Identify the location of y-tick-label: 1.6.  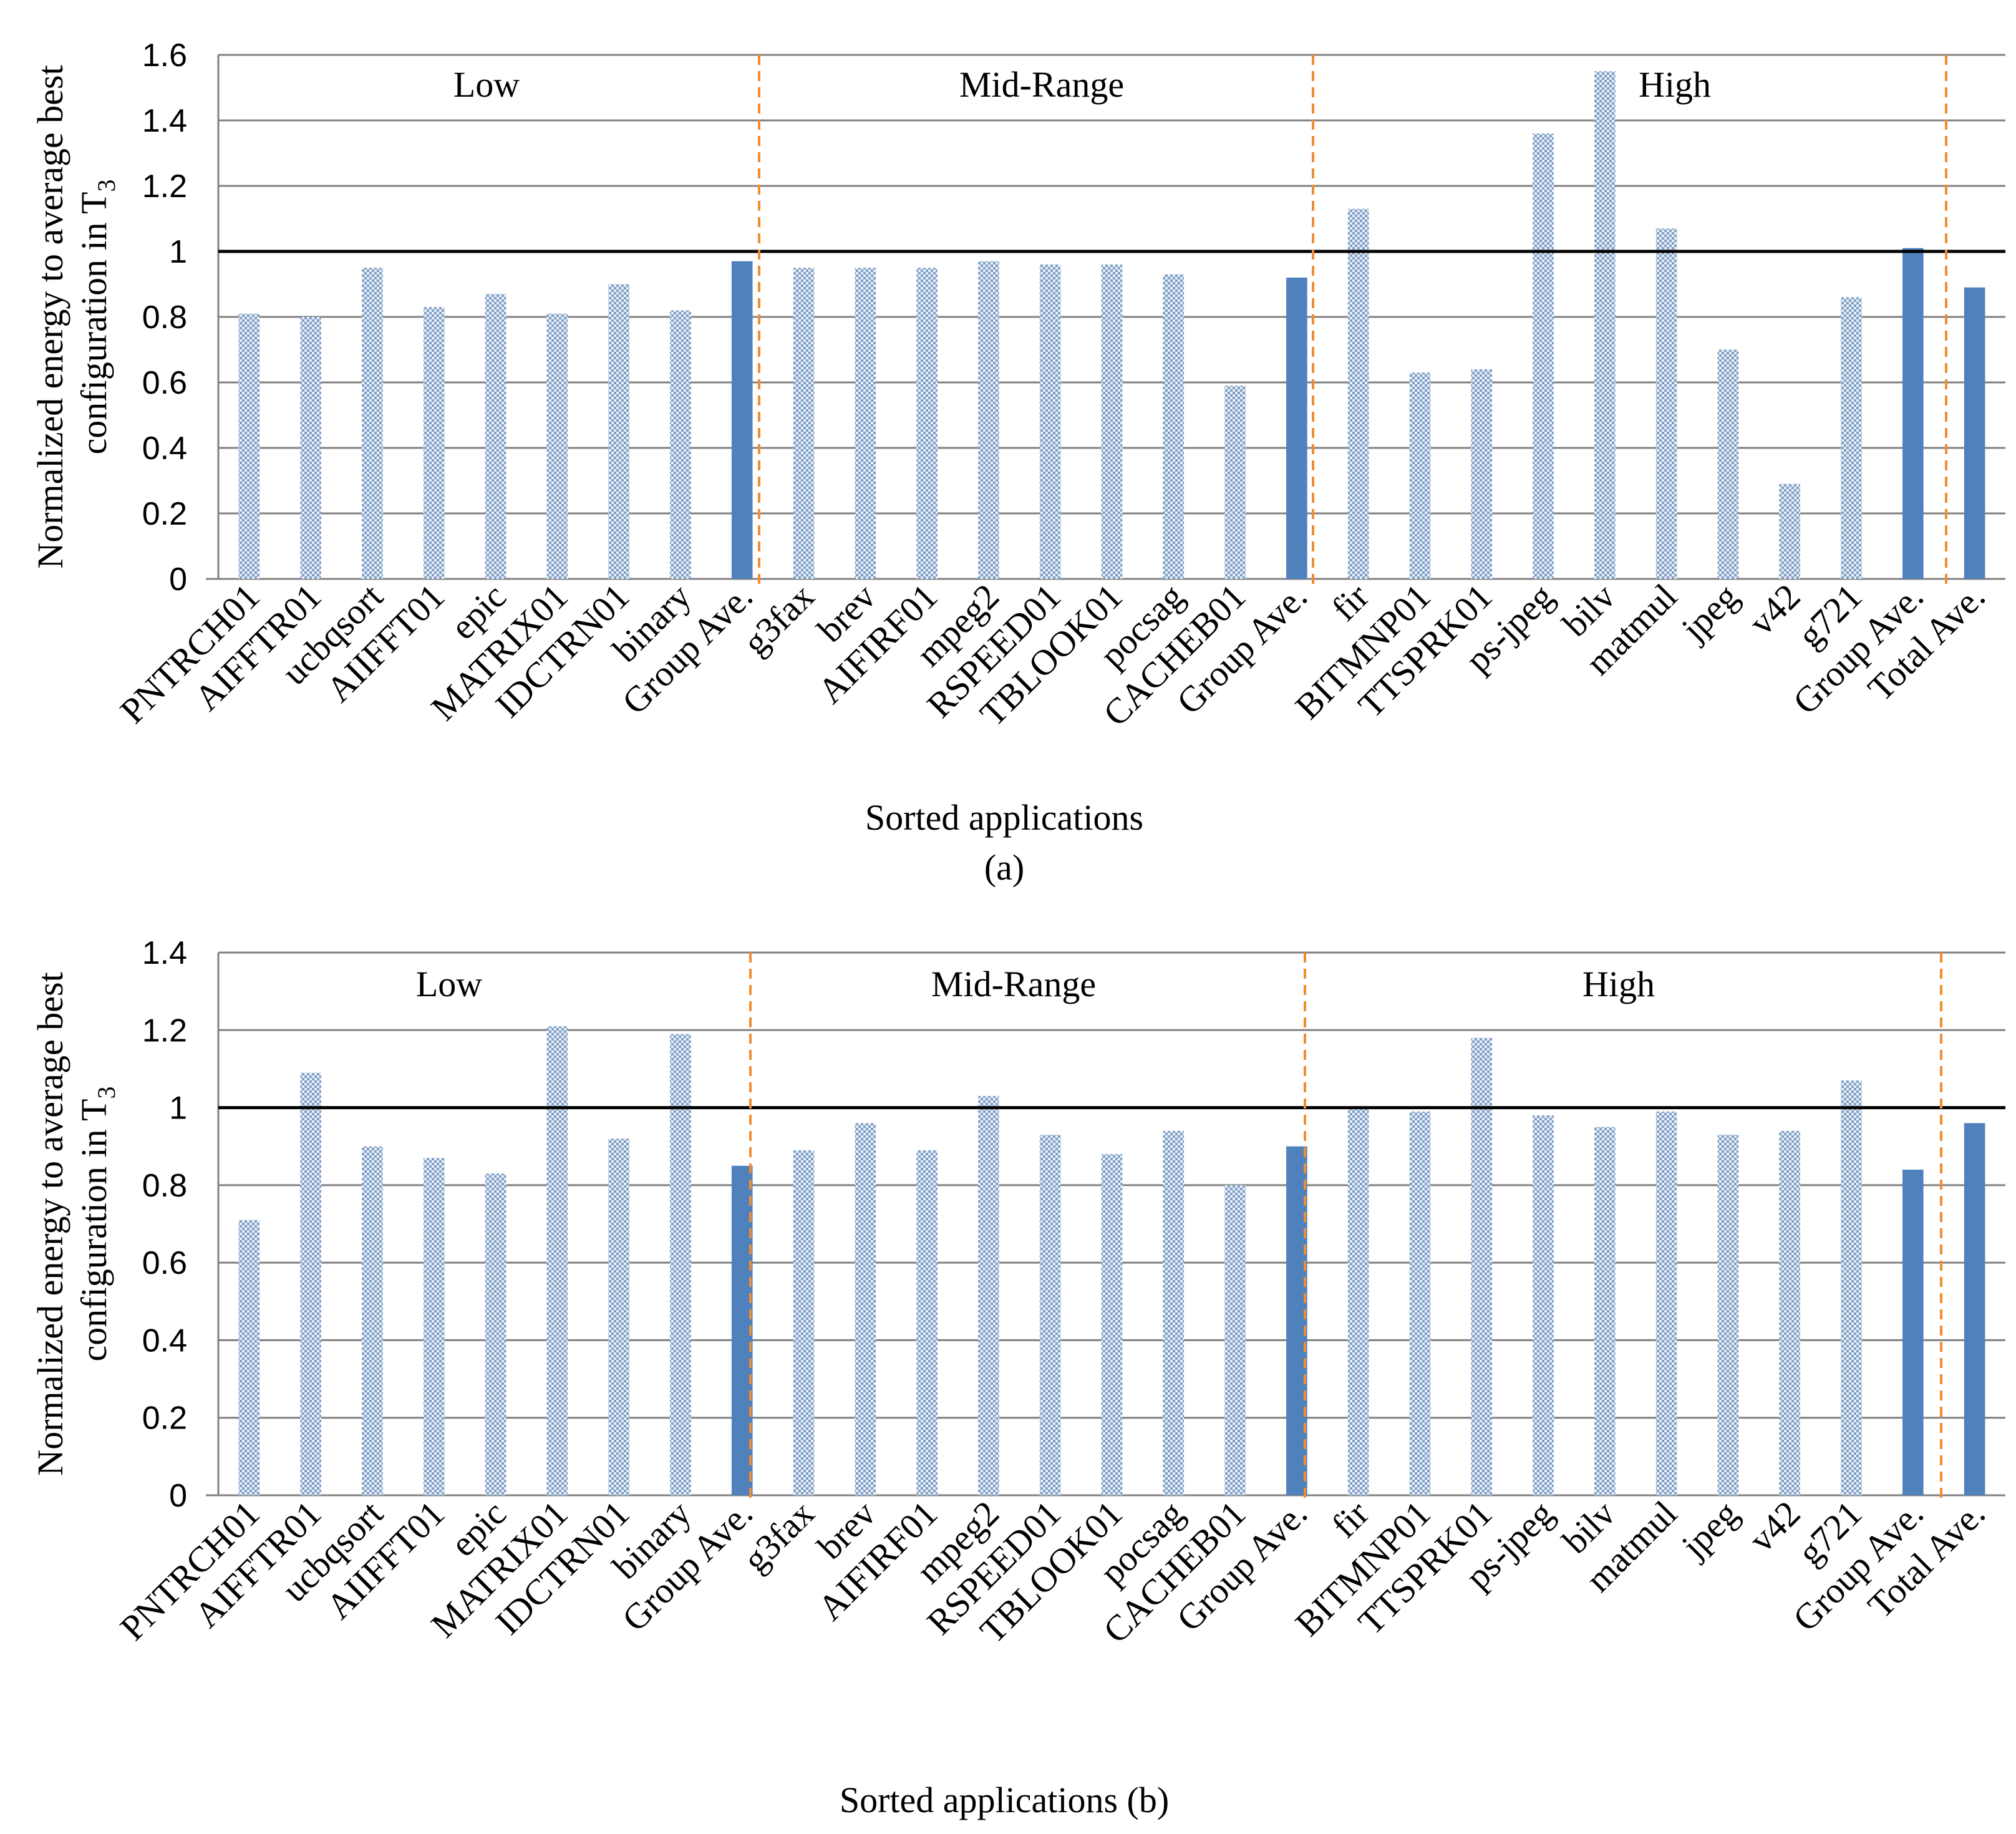
(164, 55).